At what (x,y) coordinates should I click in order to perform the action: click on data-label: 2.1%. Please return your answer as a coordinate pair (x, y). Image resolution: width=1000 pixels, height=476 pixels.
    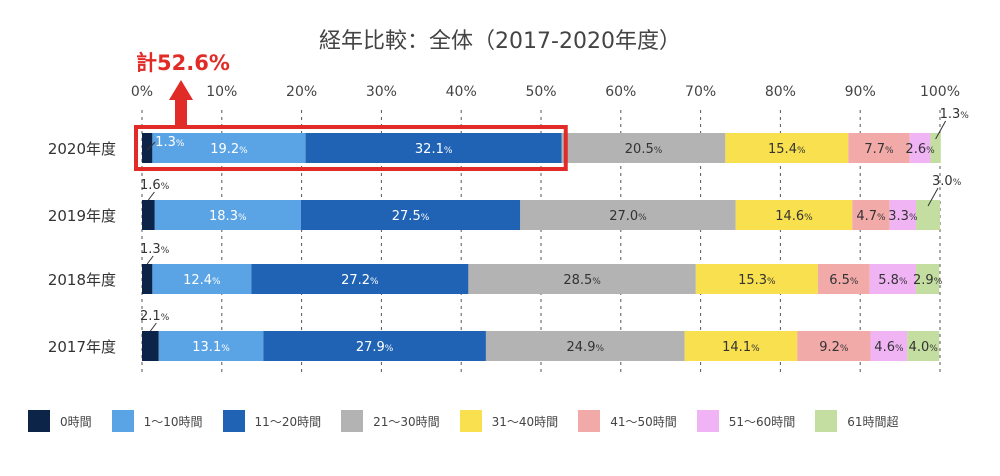
    Looking at the image, I should click on (155, 316).